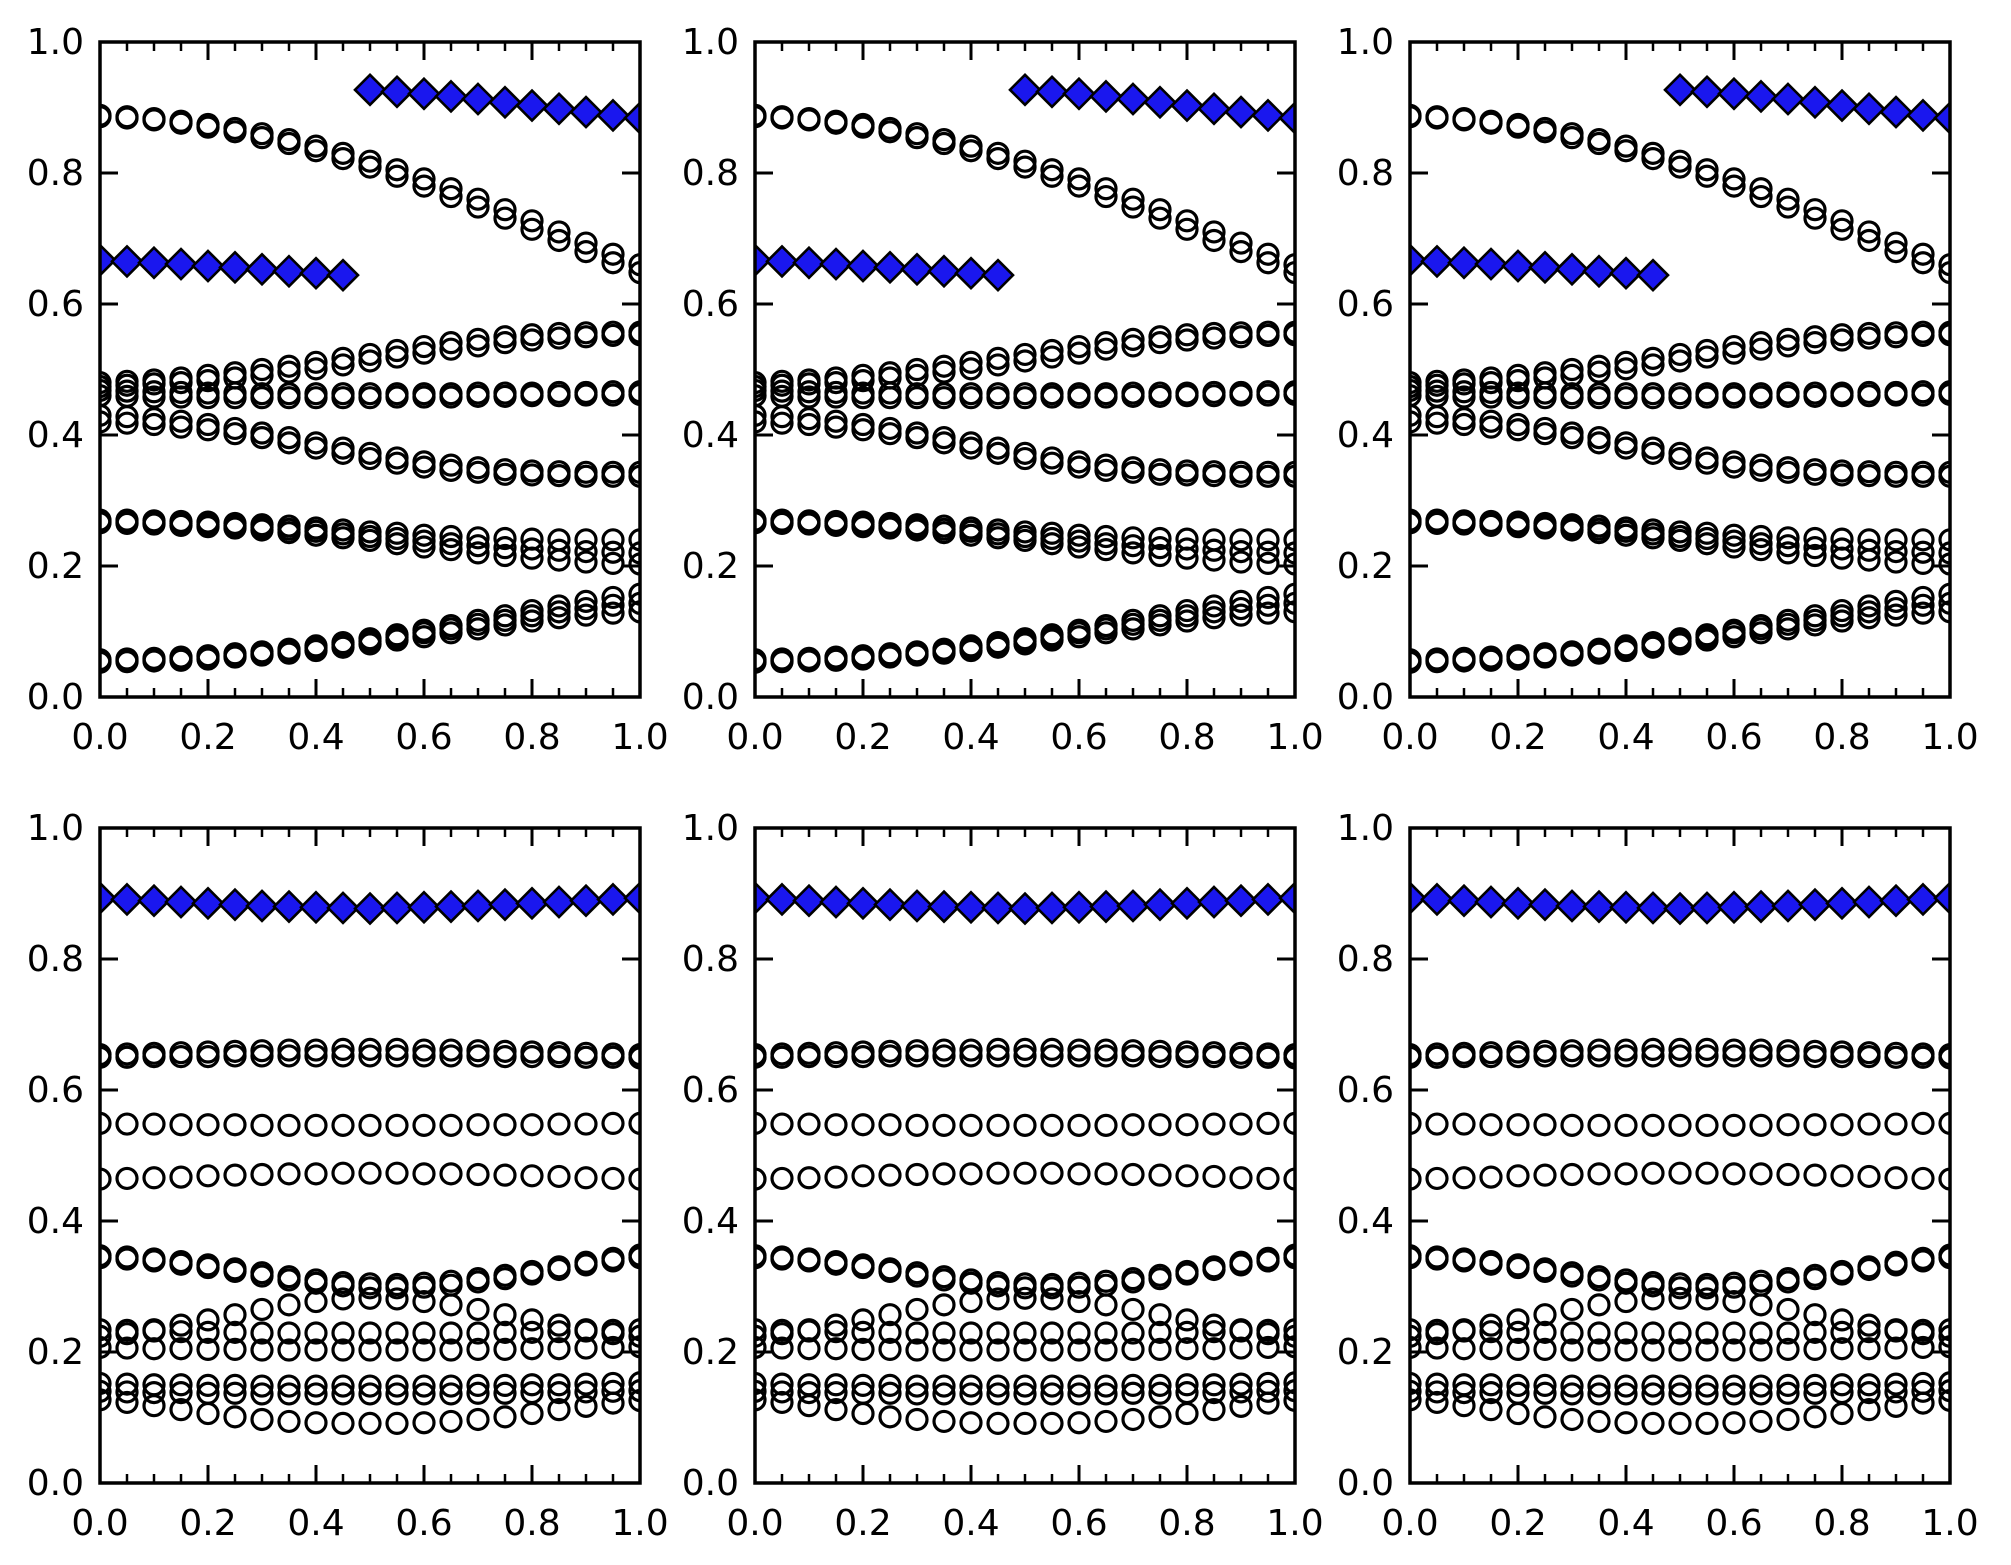 Image resolution: width=2011 pixels, height=1565 pixels. I want to click on y-tick-label: 0.4, so click(1365, 1221).